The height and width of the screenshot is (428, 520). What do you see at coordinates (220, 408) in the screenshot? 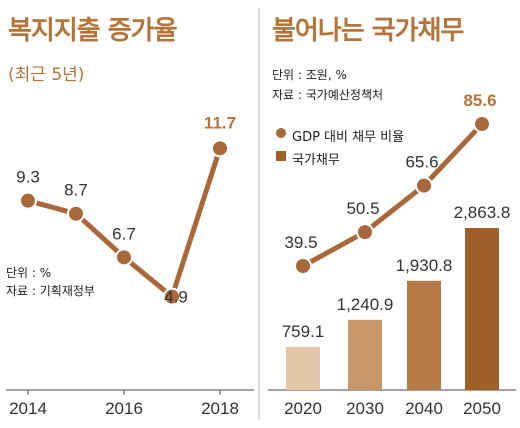
I see `left-x-tick-label: 2018` at bounding box center [220, 408].